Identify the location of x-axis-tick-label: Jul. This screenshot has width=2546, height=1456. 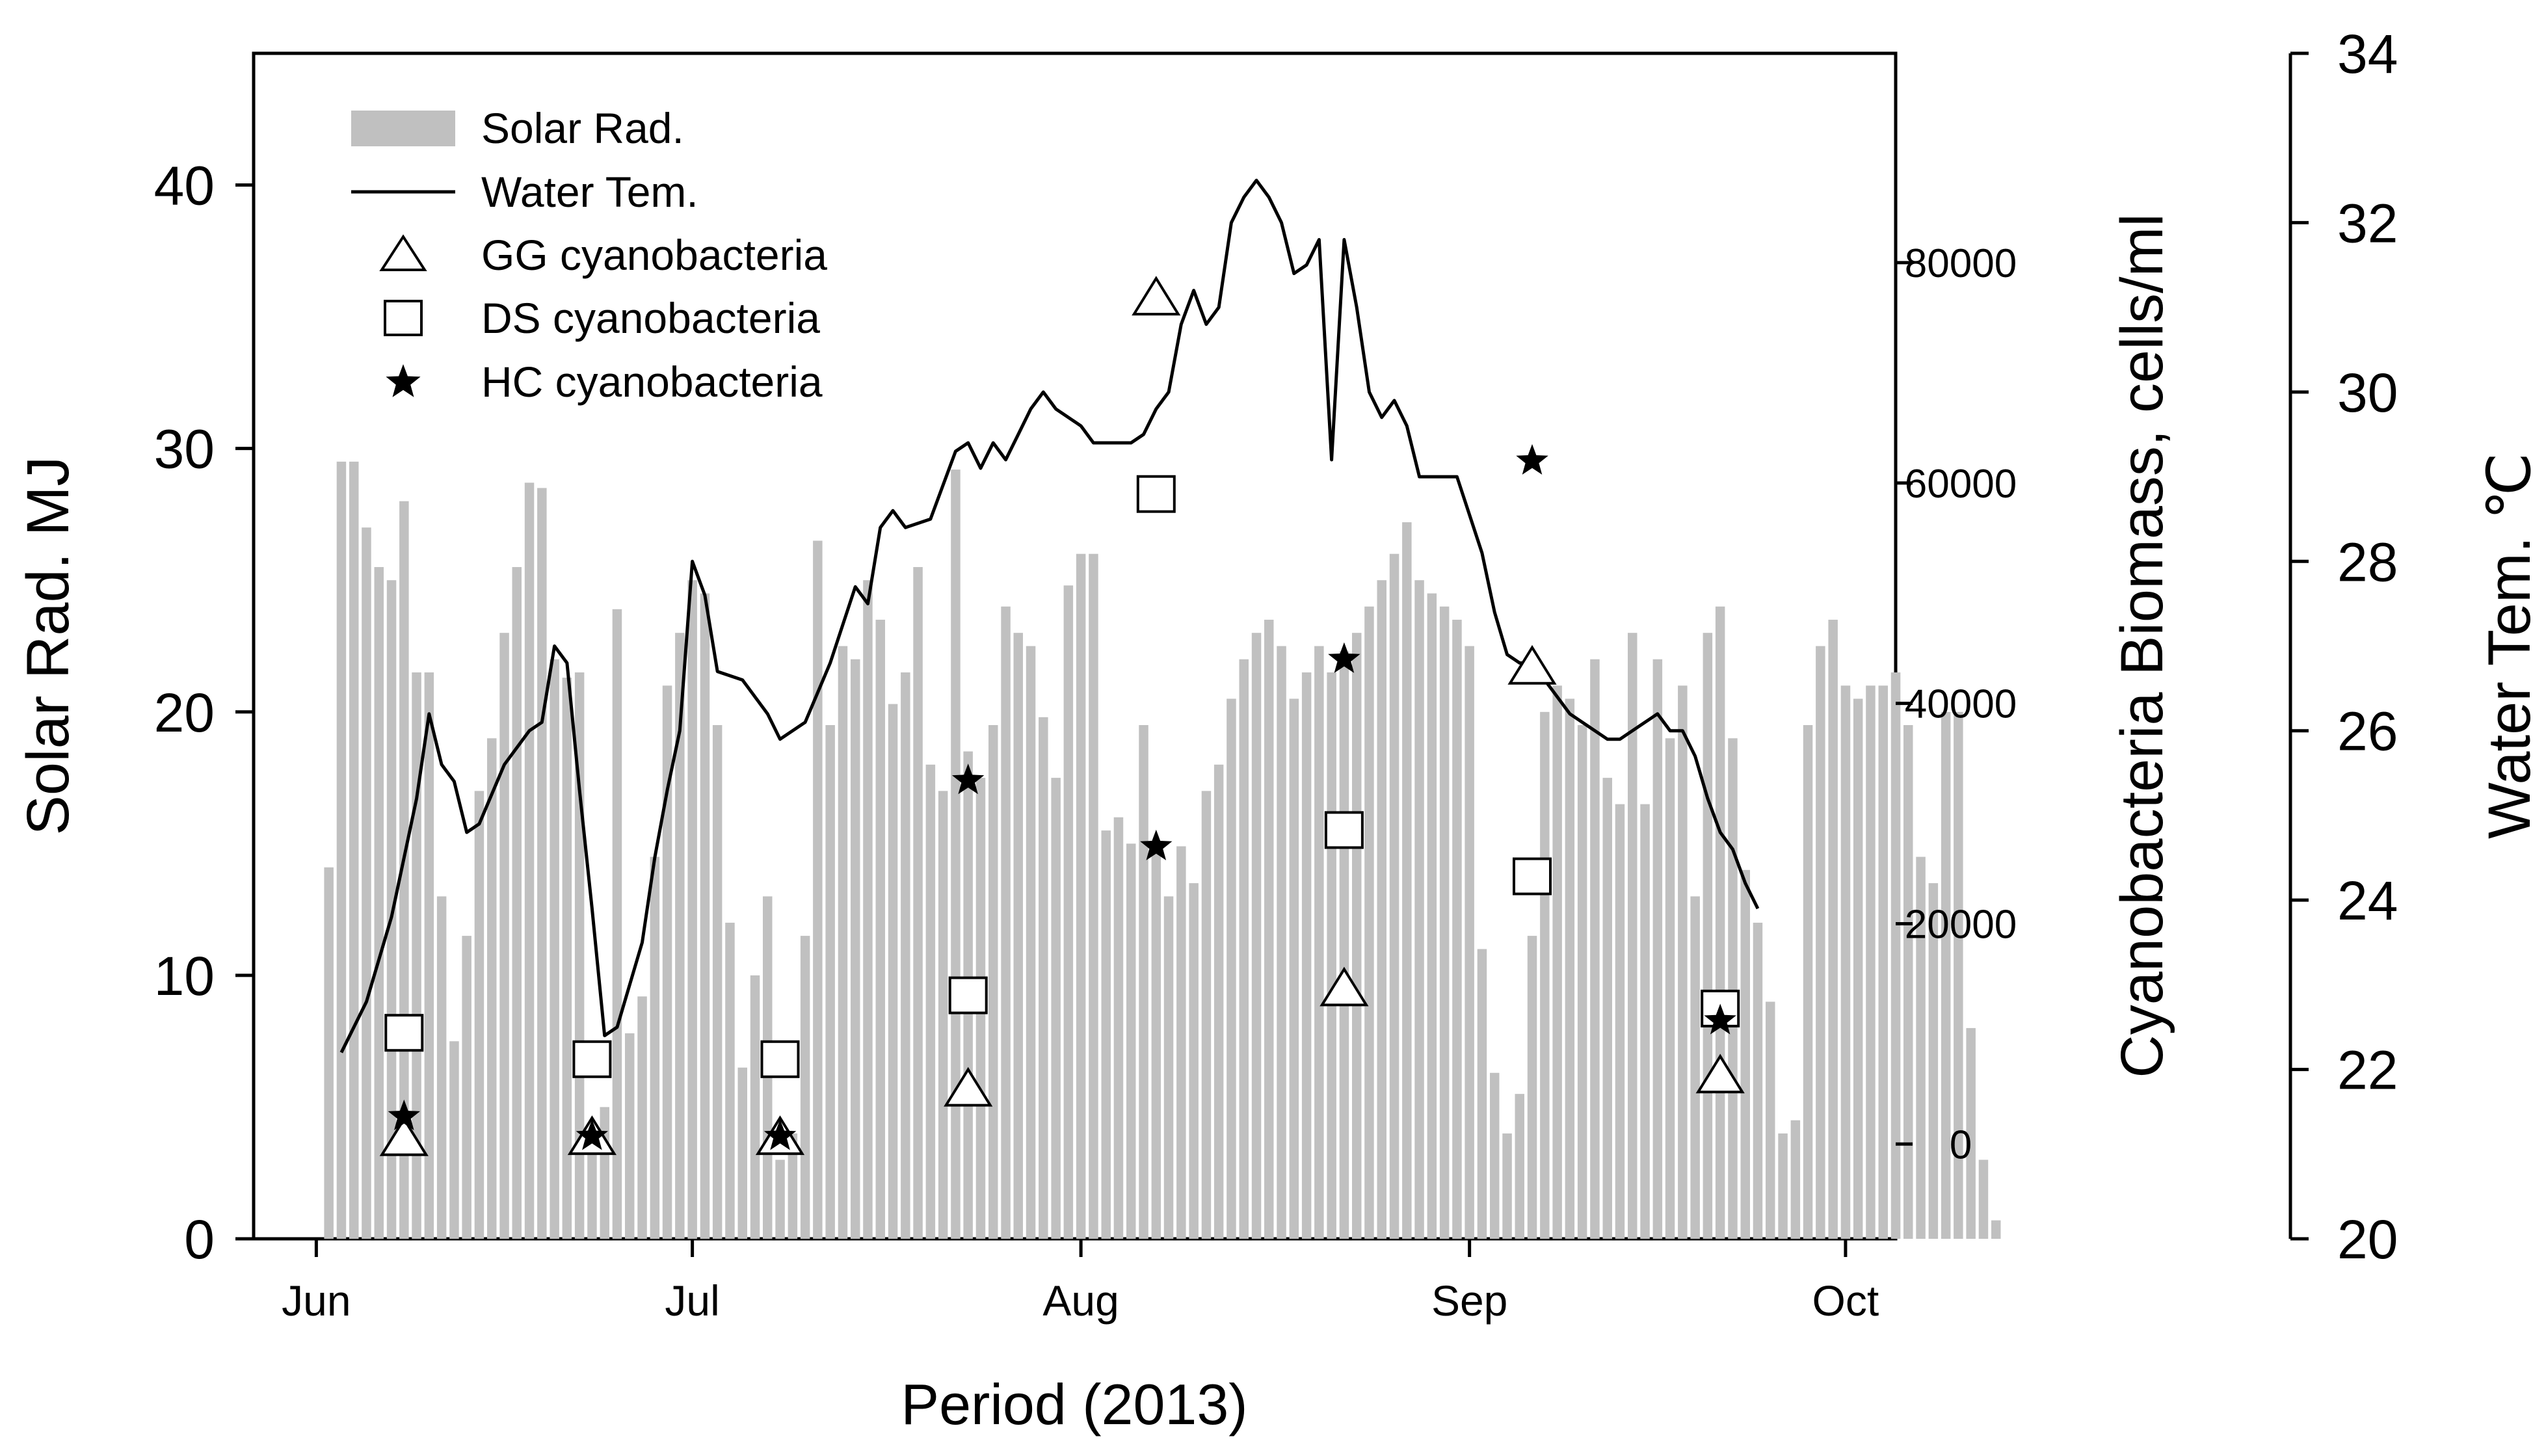
(692, 1301).